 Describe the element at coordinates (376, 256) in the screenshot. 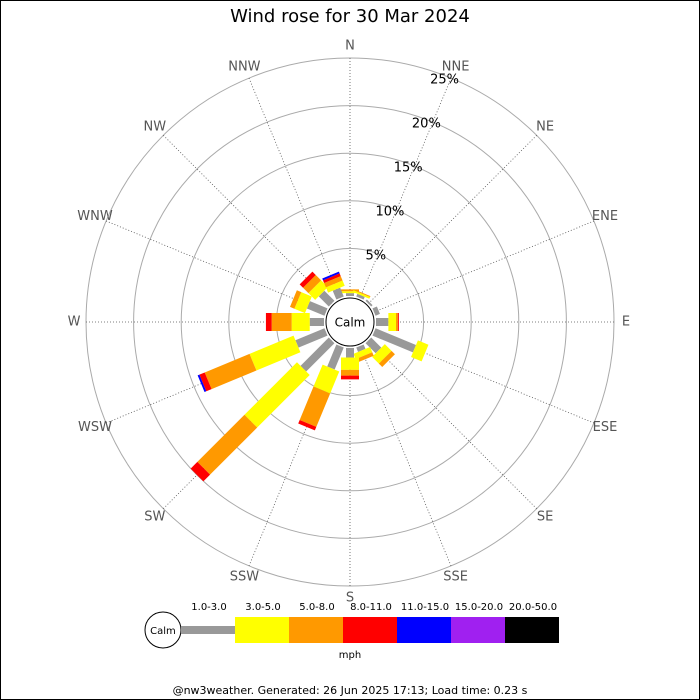

I see `r-tick-label: 5%` at that location.